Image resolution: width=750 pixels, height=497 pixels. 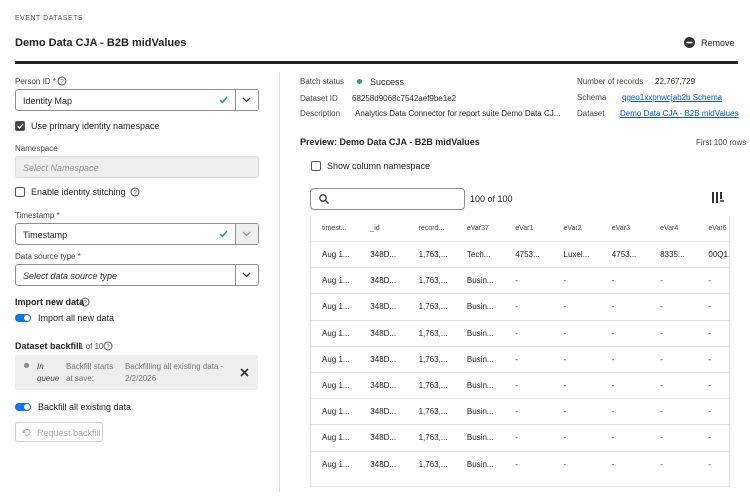 I want to click on remove-button: Remove, so click(x=709, y=42).